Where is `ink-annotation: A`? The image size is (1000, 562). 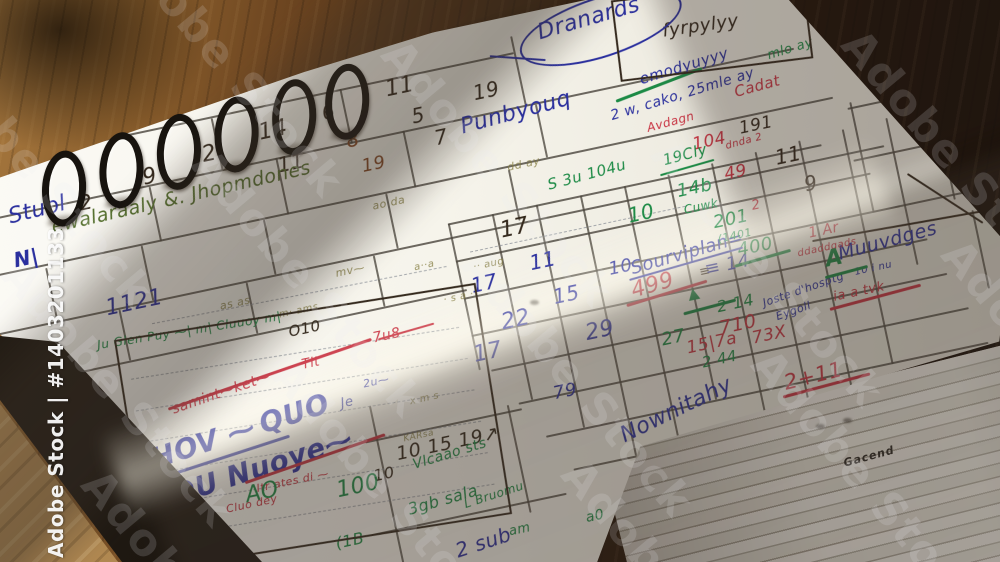
ink-annotation: A is located at coordinates (834, 258).